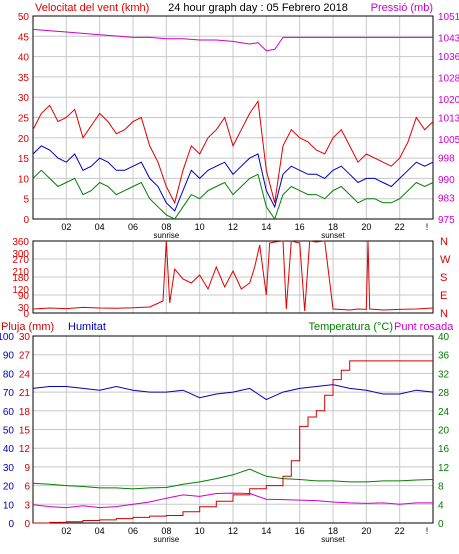 Image resolution: width=459 pixels, height=554 pixels. Describe the element at coordinates (366, 227) in the screenshot. I see `p1-x-tick-20: 20` at that location.